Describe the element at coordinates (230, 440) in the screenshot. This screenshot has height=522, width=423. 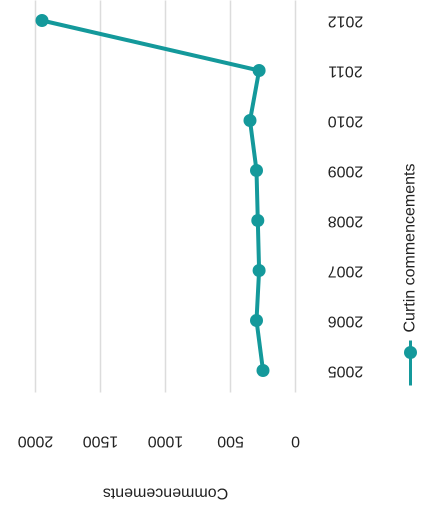
I see `y-tick-label: 500` at that location.